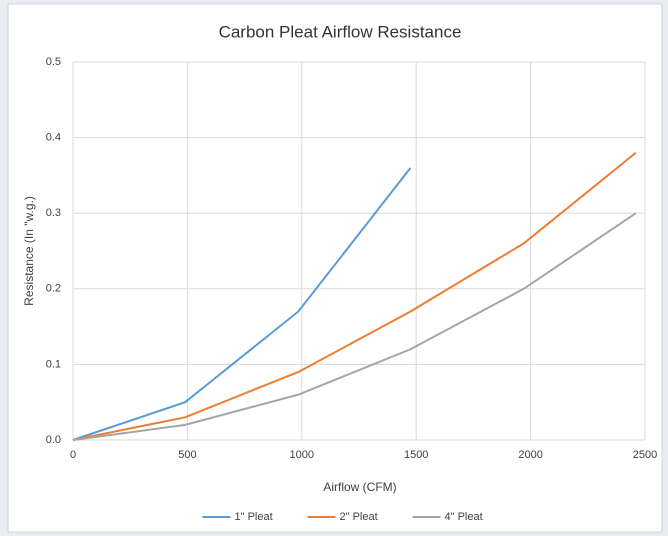 The width and height of the screenshot is (668, 536). Describe the element at coordinates (302, 455) in the screenshot. I see `x-tick-label: 1000` at that location.